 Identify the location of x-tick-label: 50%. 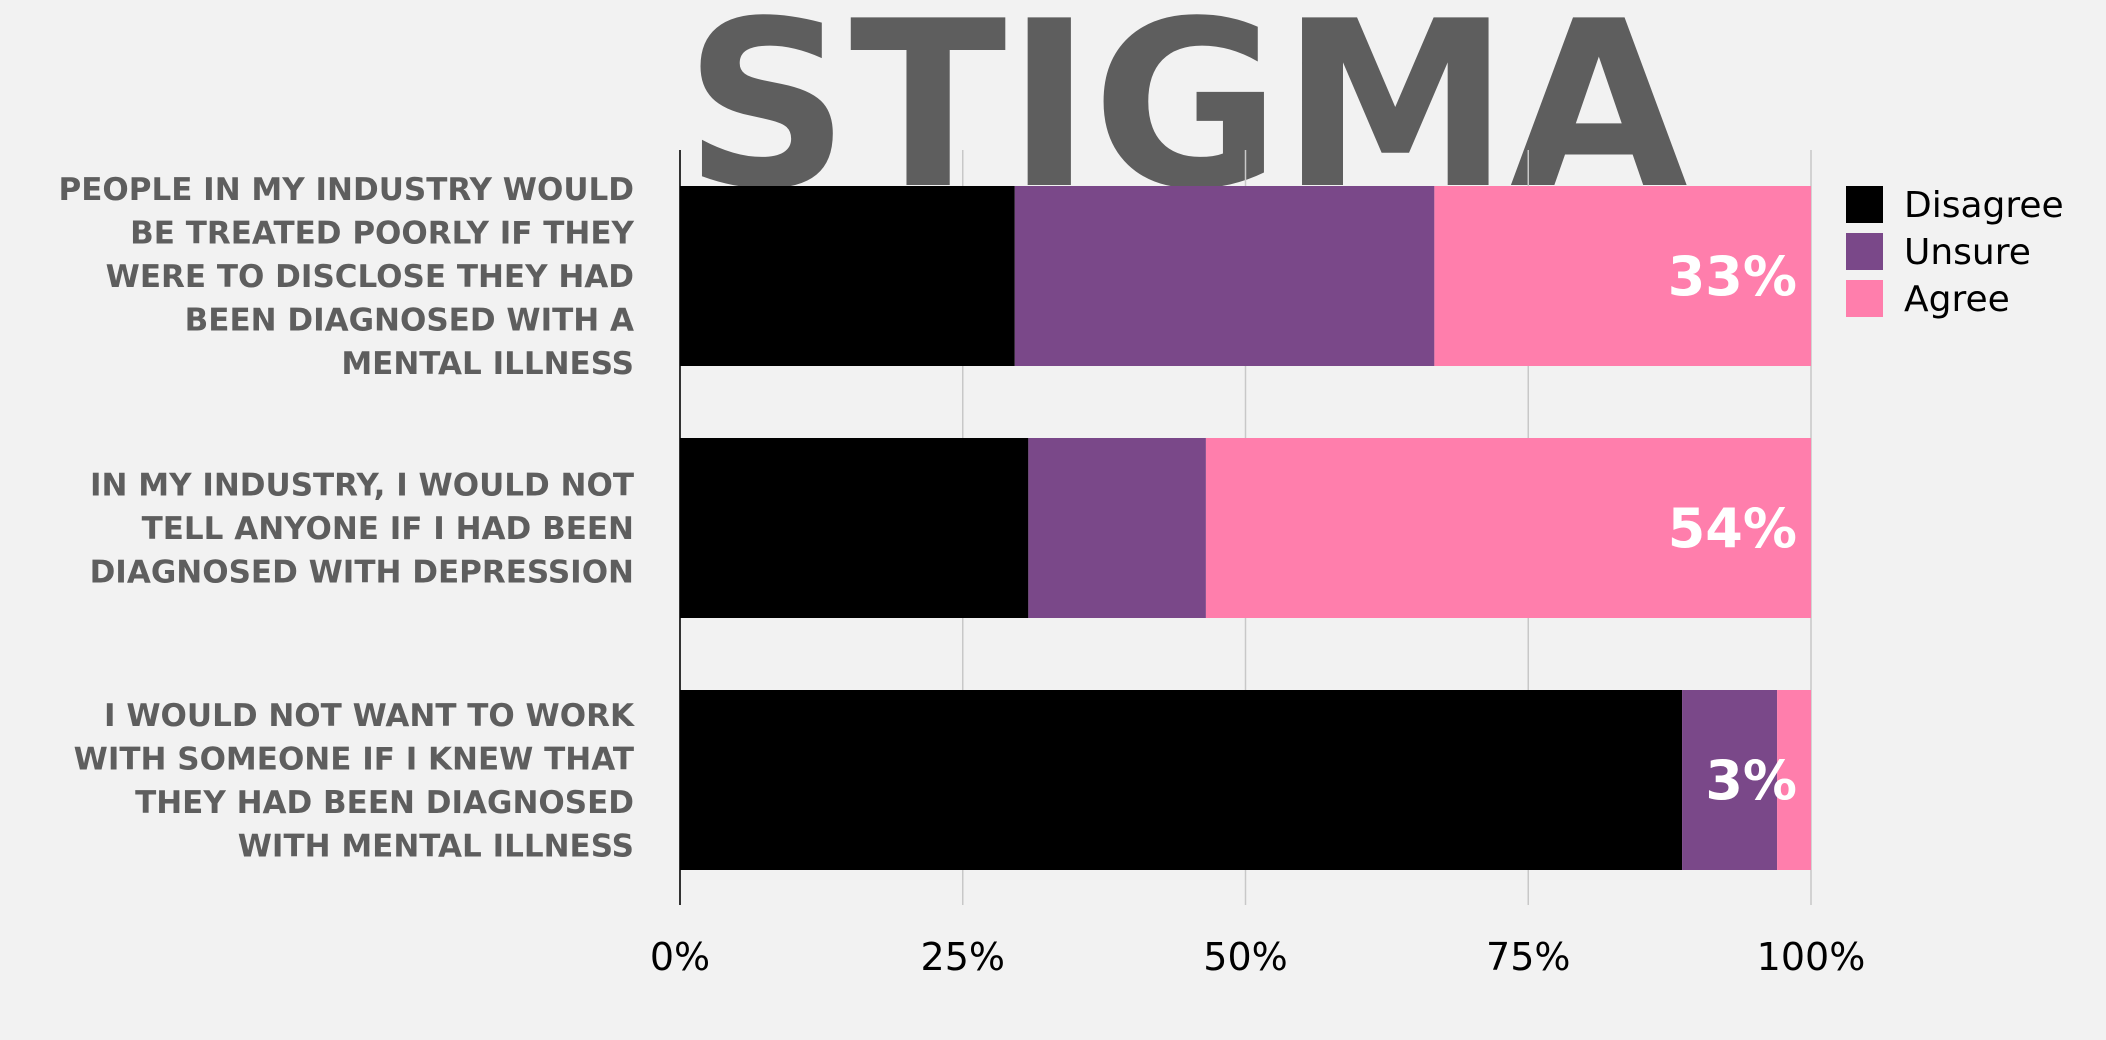
(1245, 957).